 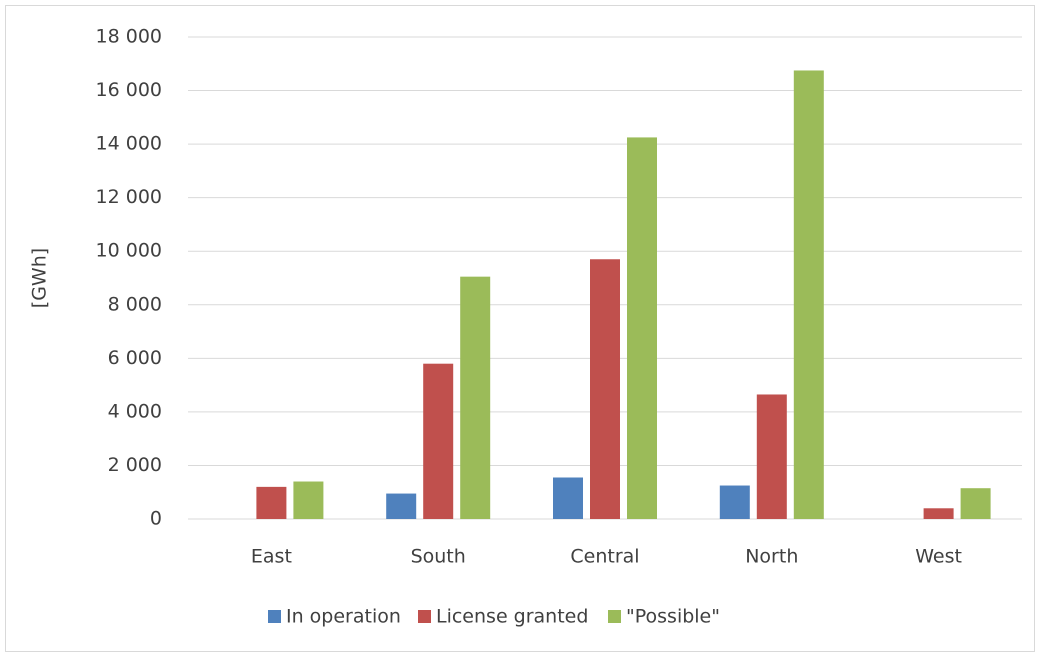 What do you see at coordinates (129, 90) in the screenshot?
I see `y-tick-label: 16 000` at bounding box center [129, 90].